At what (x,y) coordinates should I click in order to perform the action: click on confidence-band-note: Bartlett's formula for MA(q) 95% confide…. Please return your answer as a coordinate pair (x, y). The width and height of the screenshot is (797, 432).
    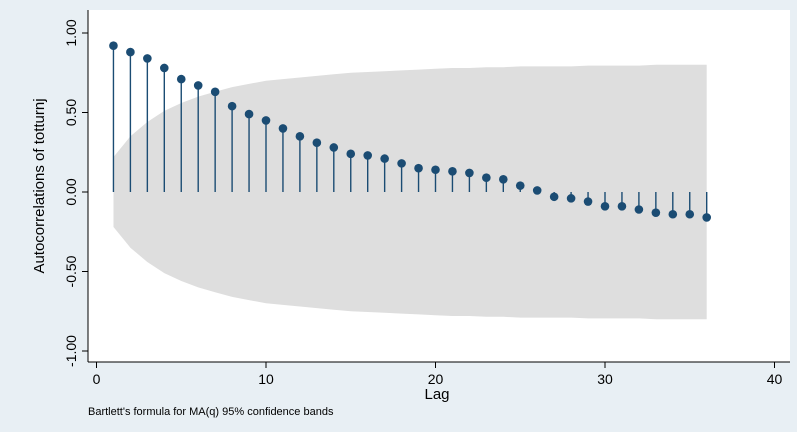
    Looking at the image, I should click on (211, 412).